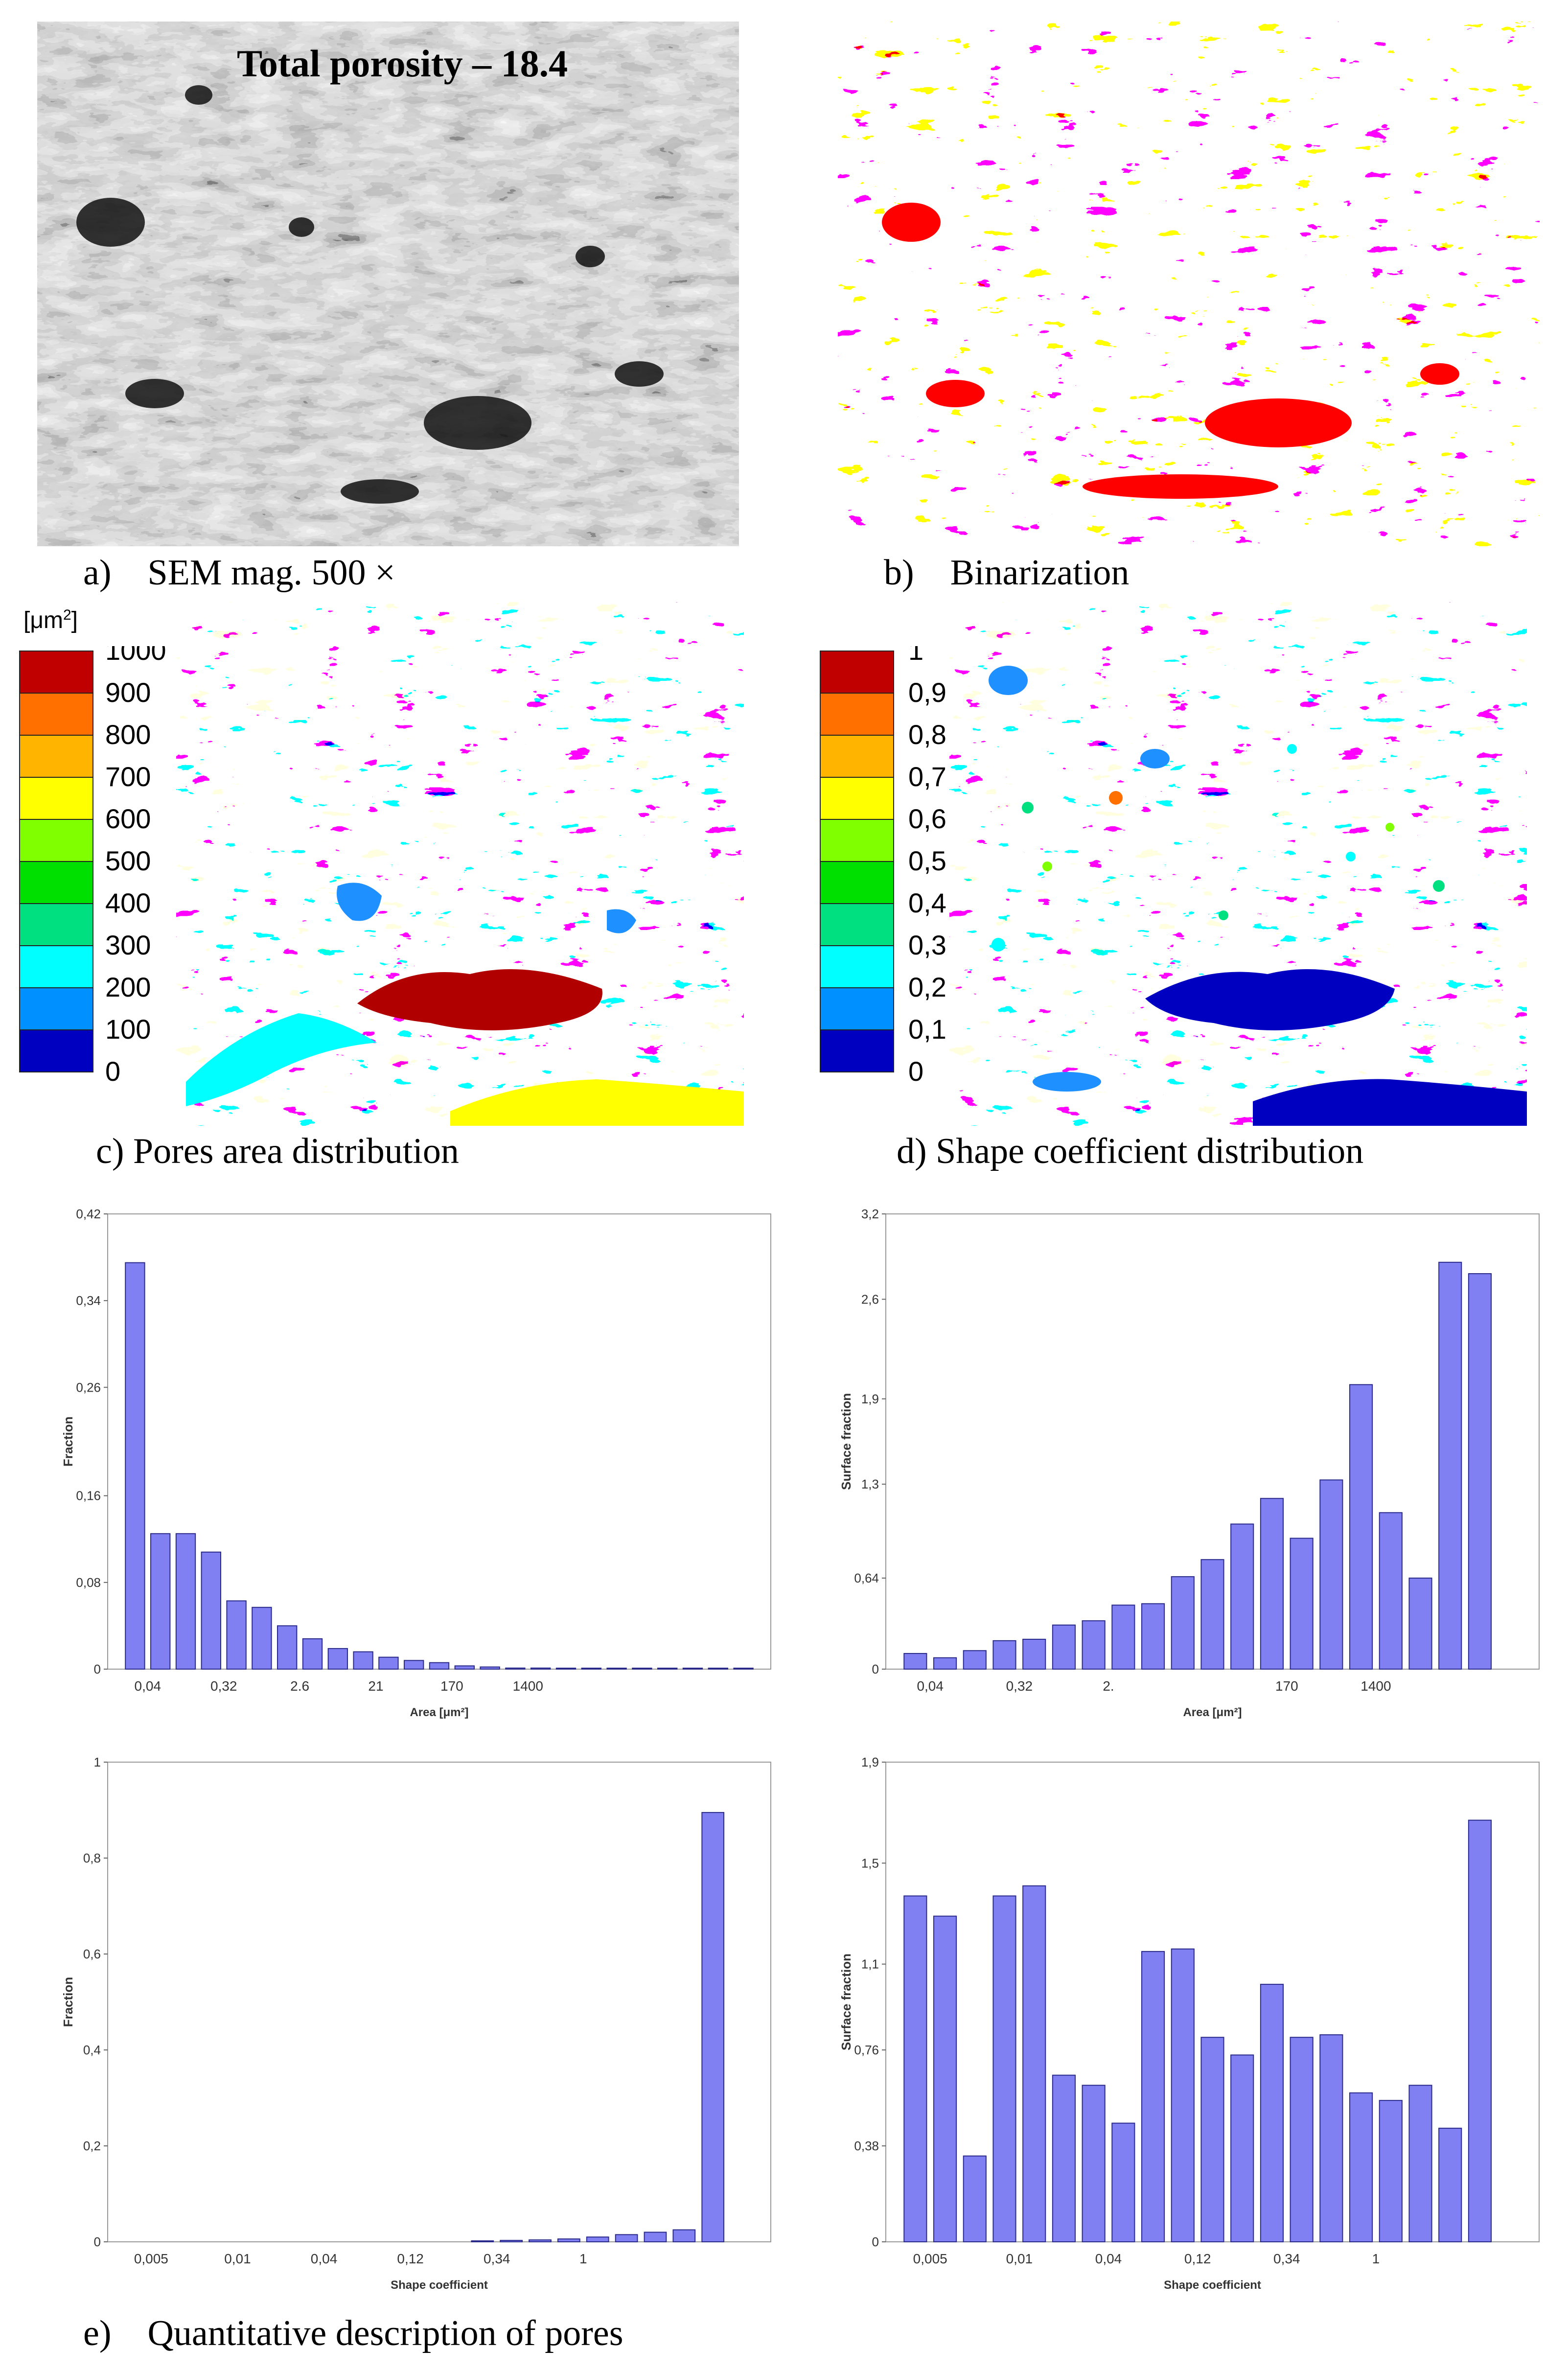  What do you see at coordinates (92, 2050) in the screenshot?
I see `y-tick-label: 0,4` at bounding box center [92, 2050].